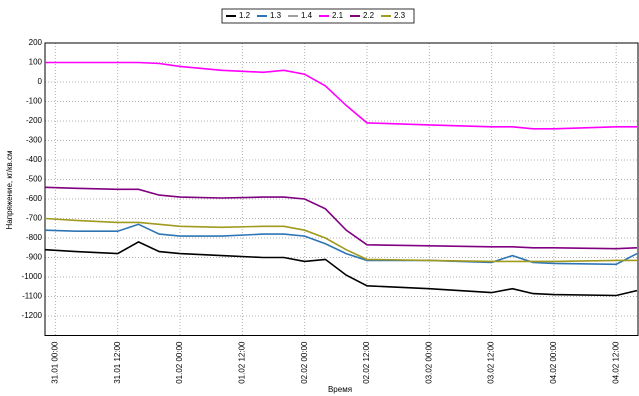 This screenshot has width=639, height=396. Describe the element at coordinates (179, 362) in the screenshot. I see `x-tick-label: 01.02 00:00` at that location.